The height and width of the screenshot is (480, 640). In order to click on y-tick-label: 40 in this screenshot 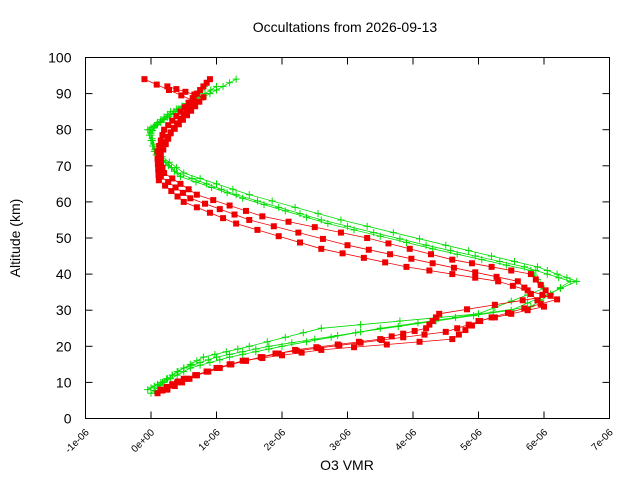, I will do `click(64, 274)`.